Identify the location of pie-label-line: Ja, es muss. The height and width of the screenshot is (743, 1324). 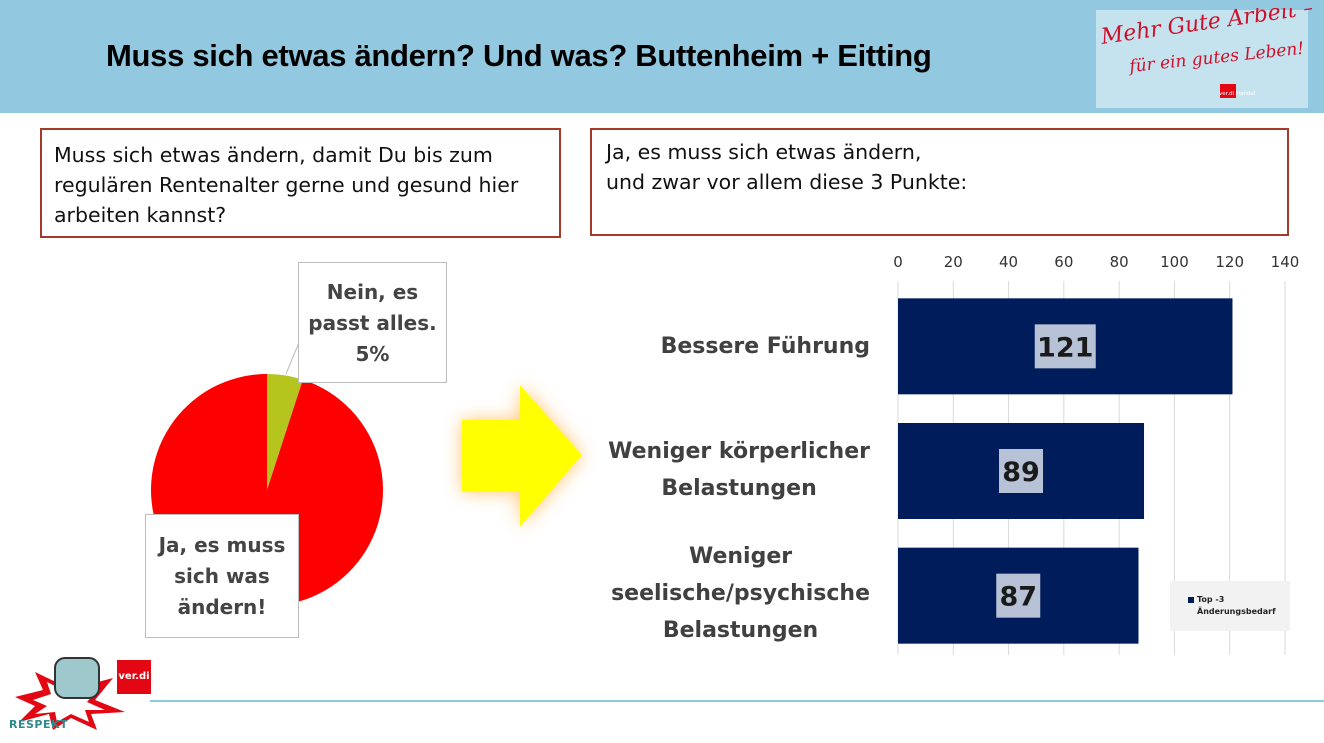
(222, 545).